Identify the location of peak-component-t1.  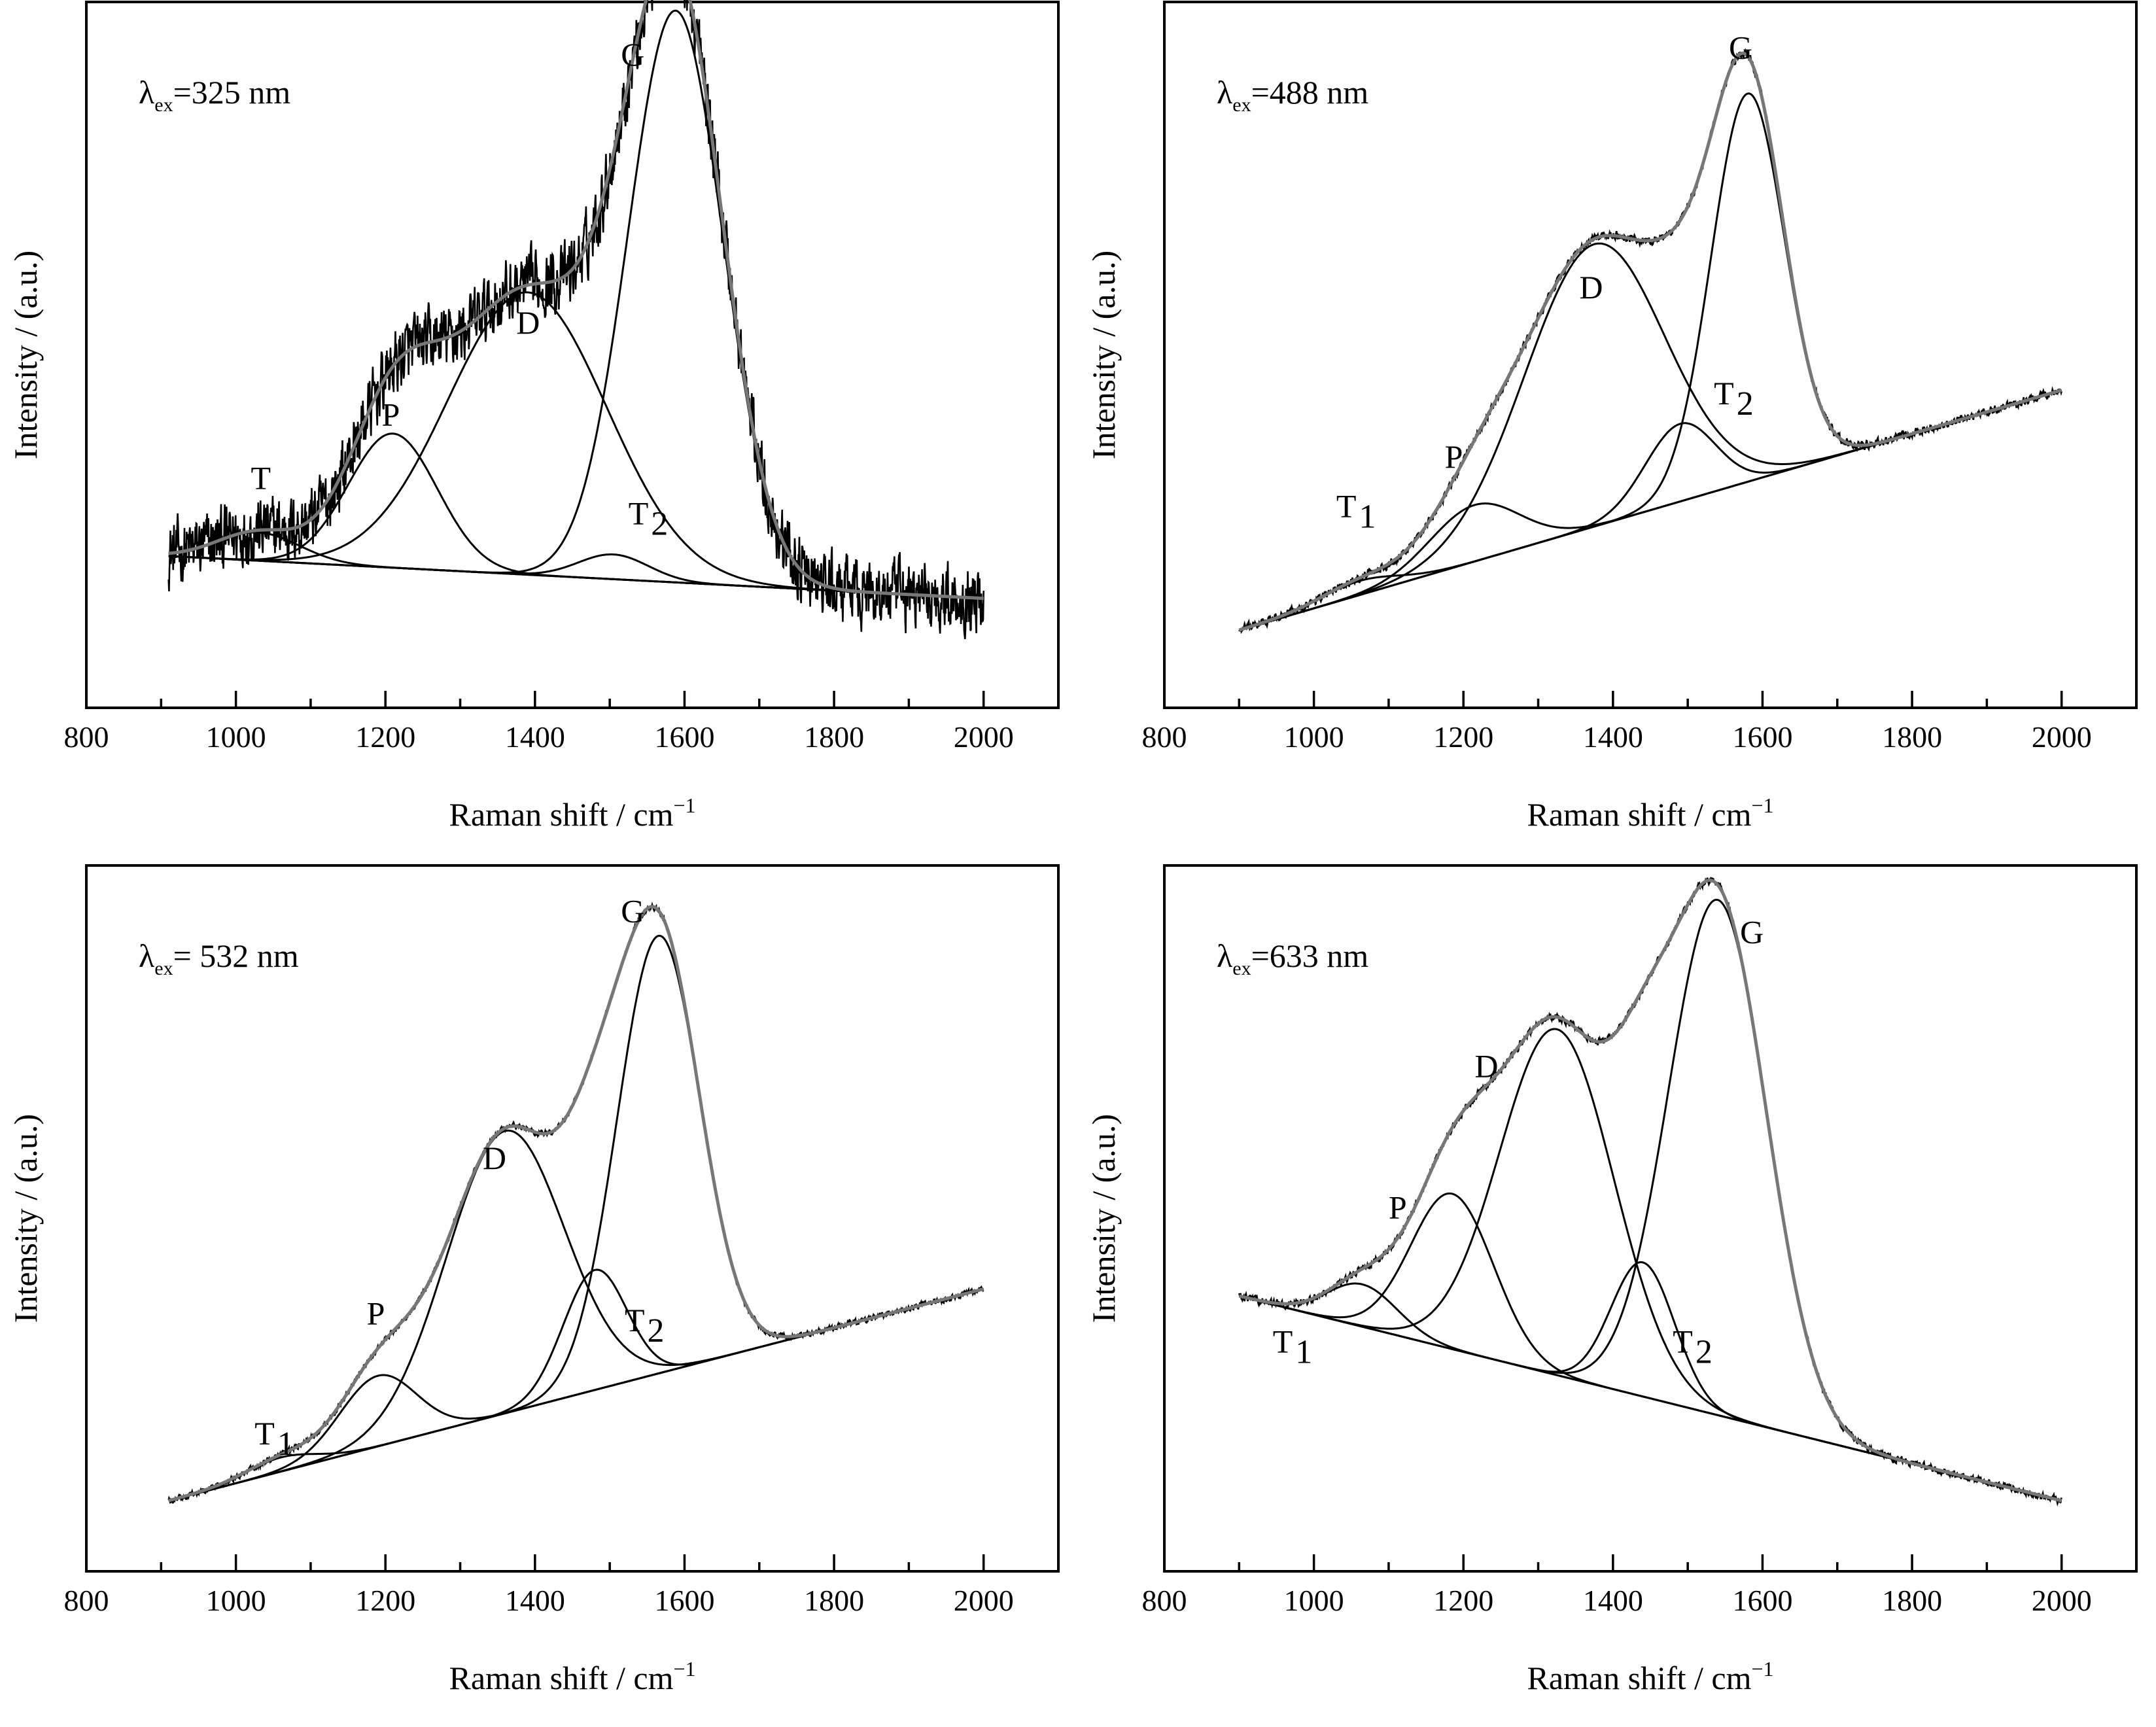
(1650, 1392).